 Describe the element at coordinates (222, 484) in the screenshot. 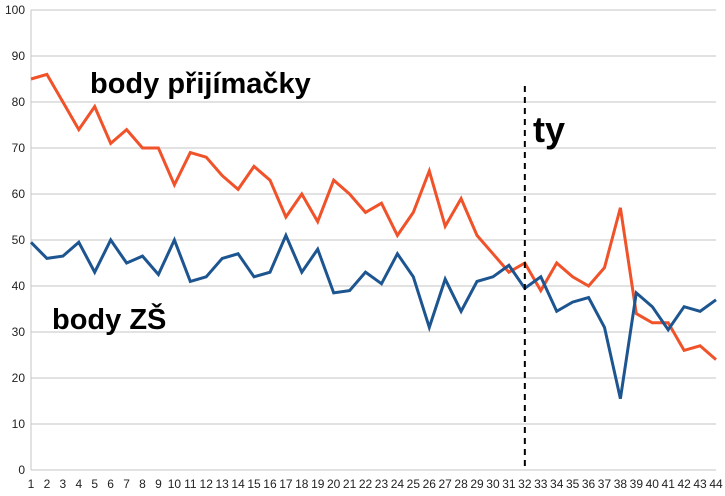

I see `x-tick-label: 13` at that location.